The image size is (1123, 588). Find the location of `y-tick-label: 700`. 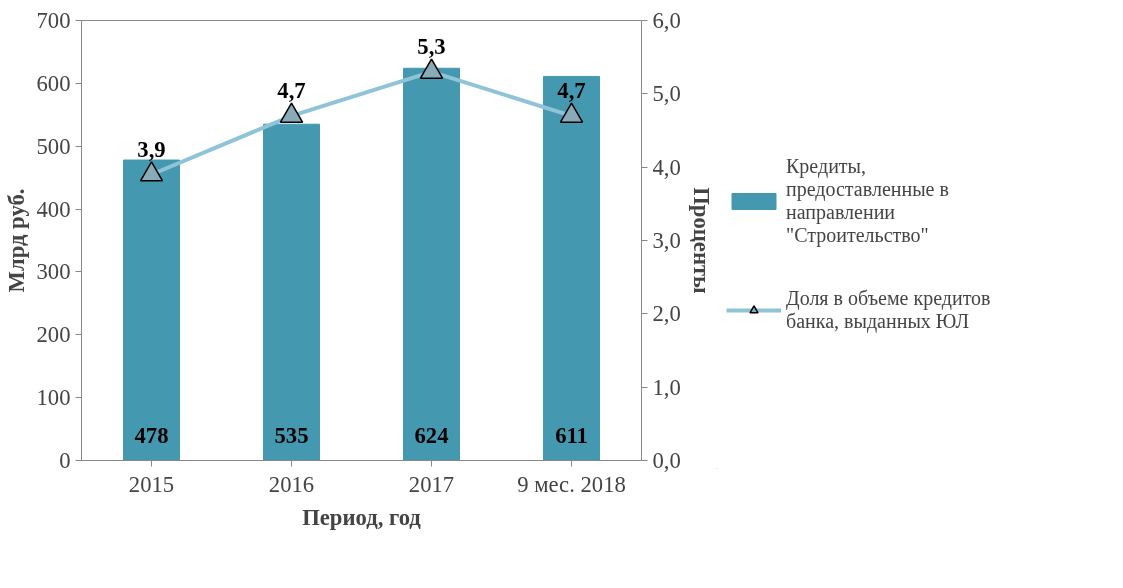

y-tick-label: 700 is located at coordinates (53, 20).